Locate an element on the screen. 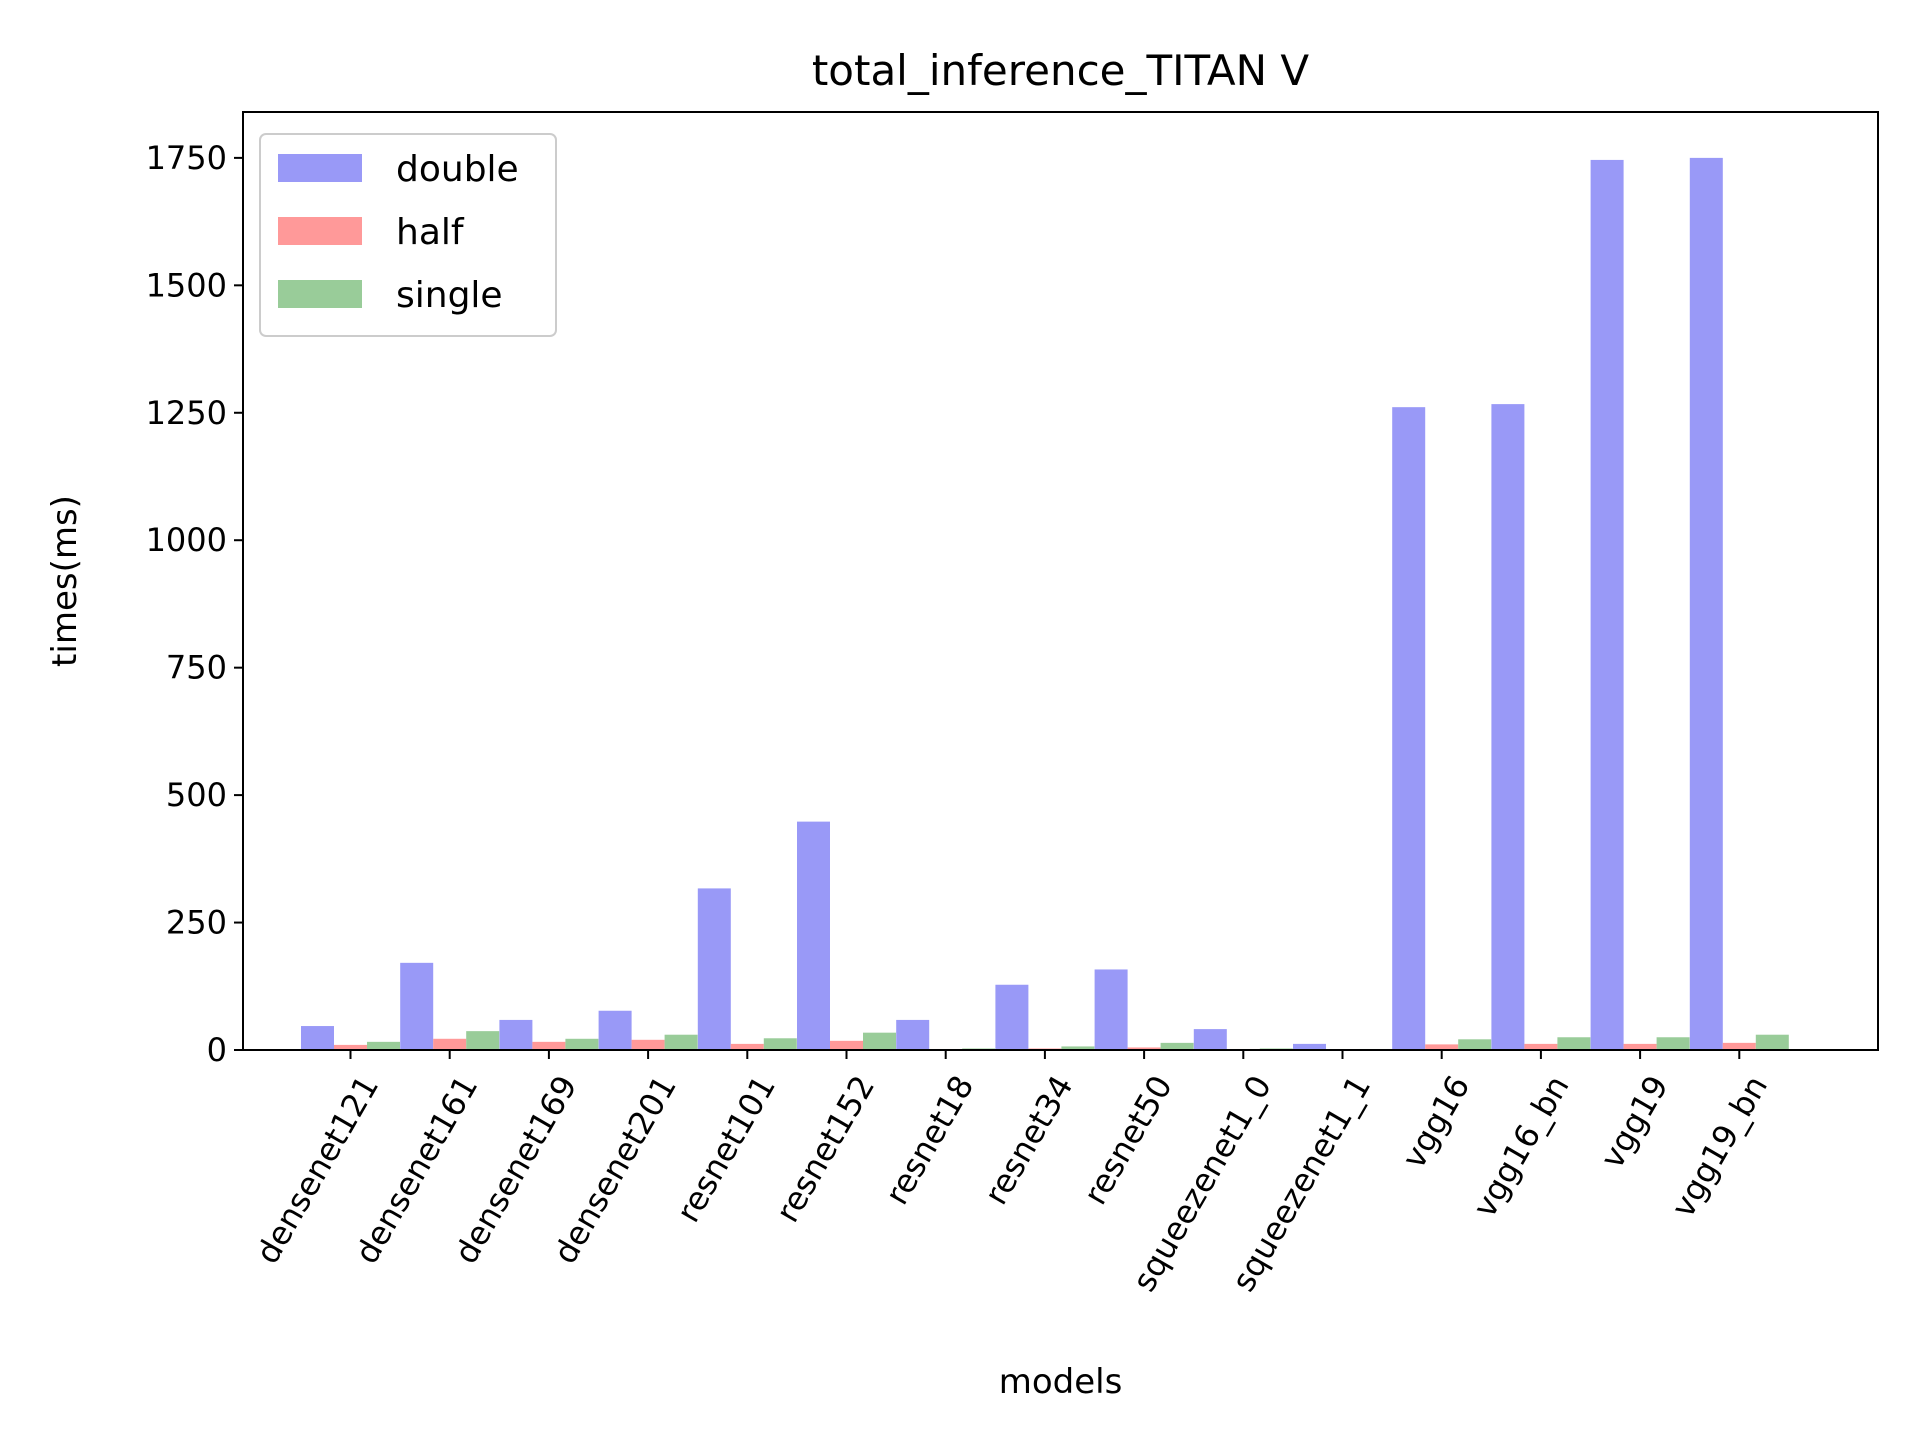 Image resolution: width=1920 pixels, height=1440 pixels. bar-double-resnet101 is located at coordinates (714, 969).